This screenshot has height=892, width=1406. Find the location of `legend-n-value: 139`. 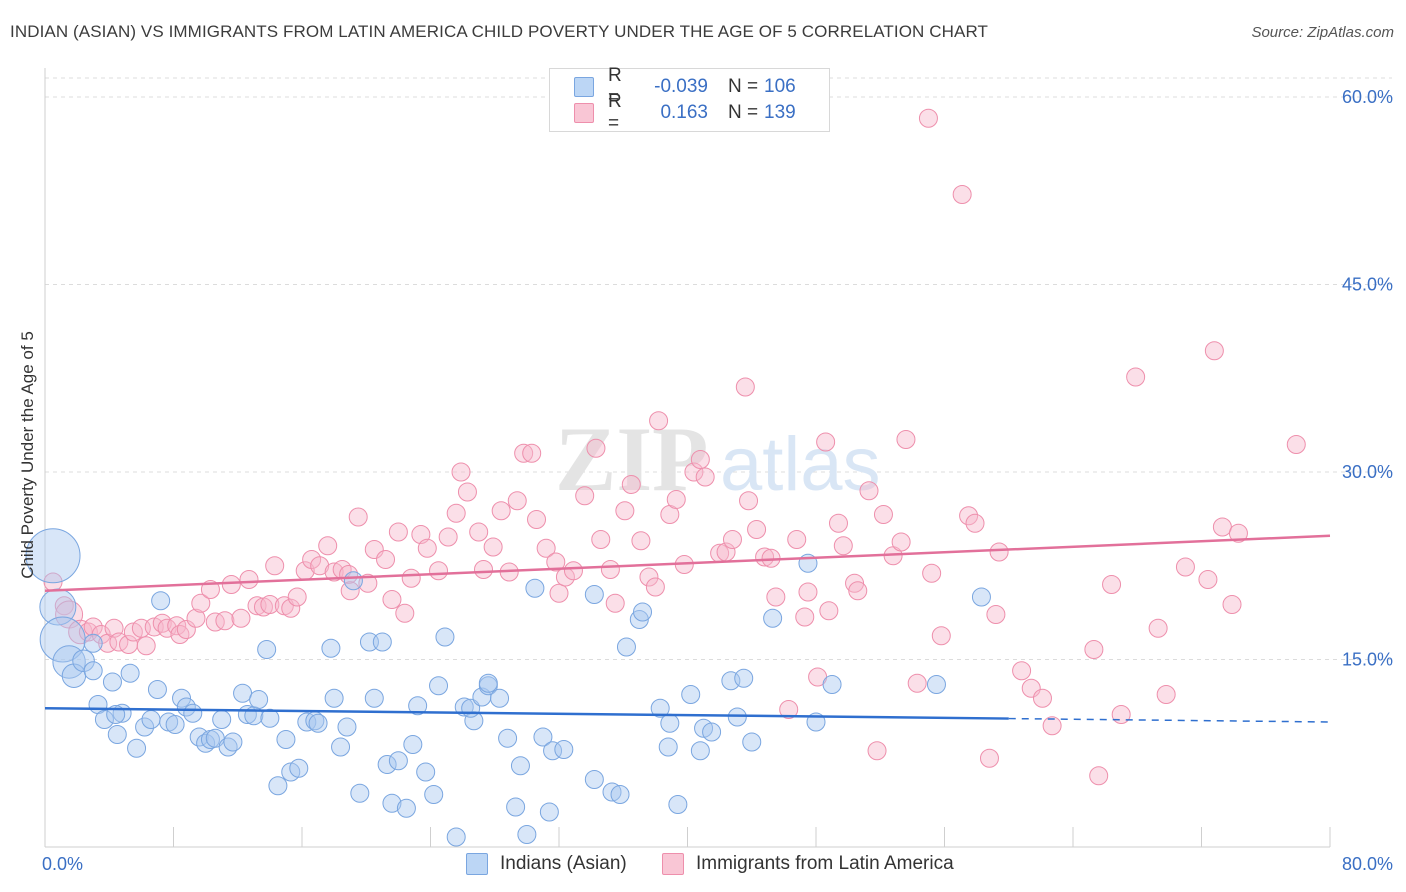

legend-n-value: 139 is located at coordinates (780, 112).